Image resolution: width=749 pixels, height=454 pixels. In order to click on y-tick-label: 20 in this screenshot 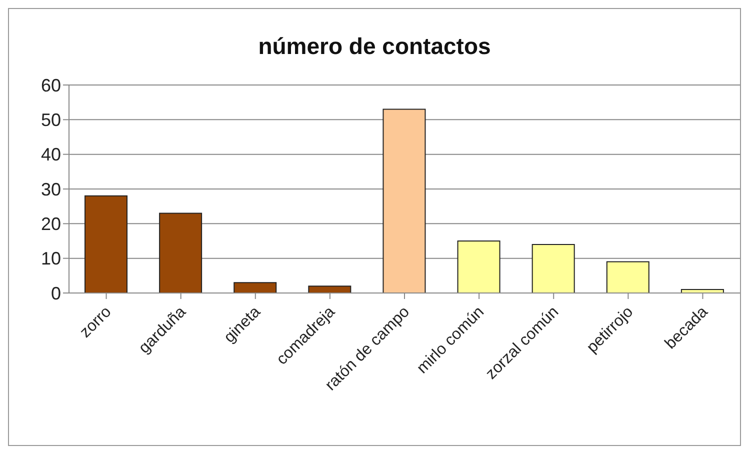, I will do `click(50, 224)`.